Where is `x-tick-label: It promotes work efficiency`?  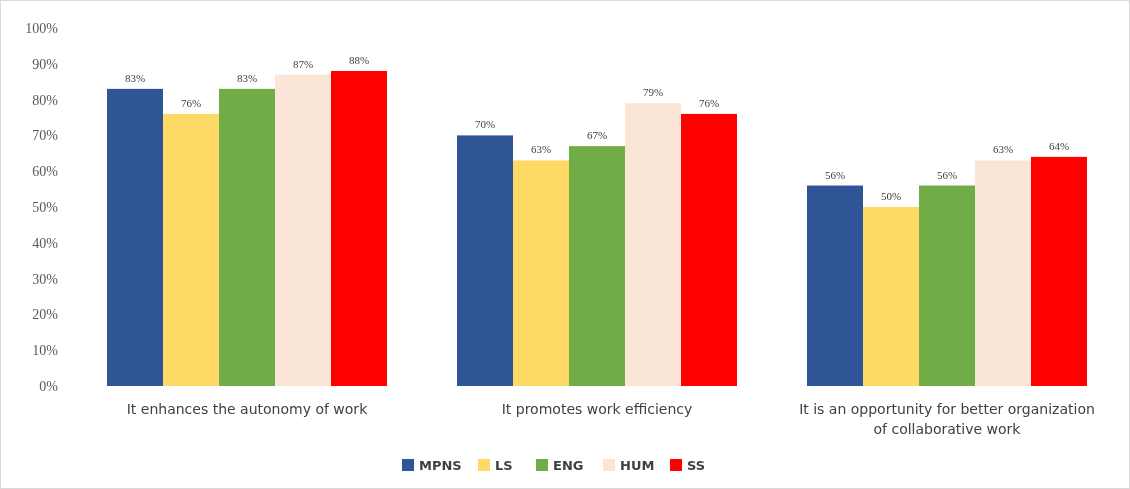
x-tick-label: It promotes work efficiency is located at coordinates (597, 409).